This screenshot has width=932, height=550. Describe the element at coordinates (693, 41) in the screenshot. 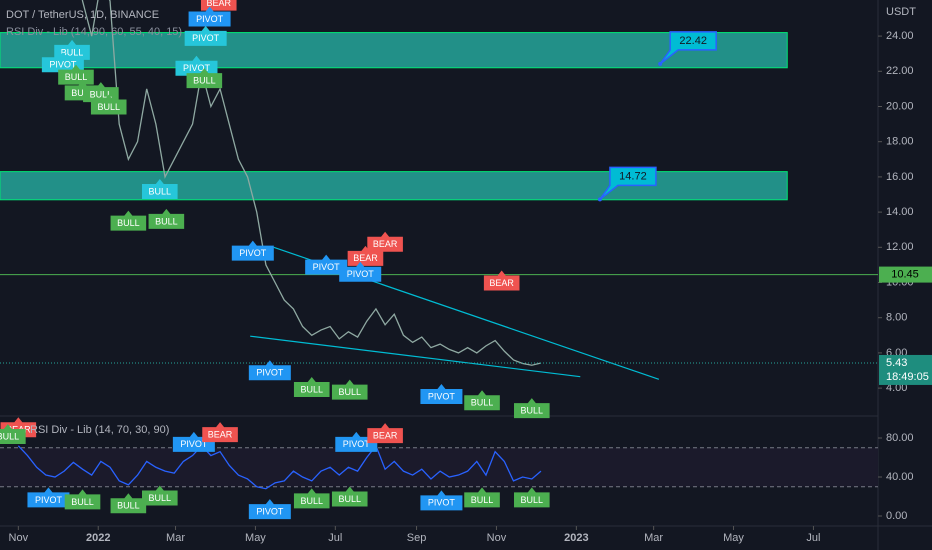

I see `callout-label: 22.42` at that location.